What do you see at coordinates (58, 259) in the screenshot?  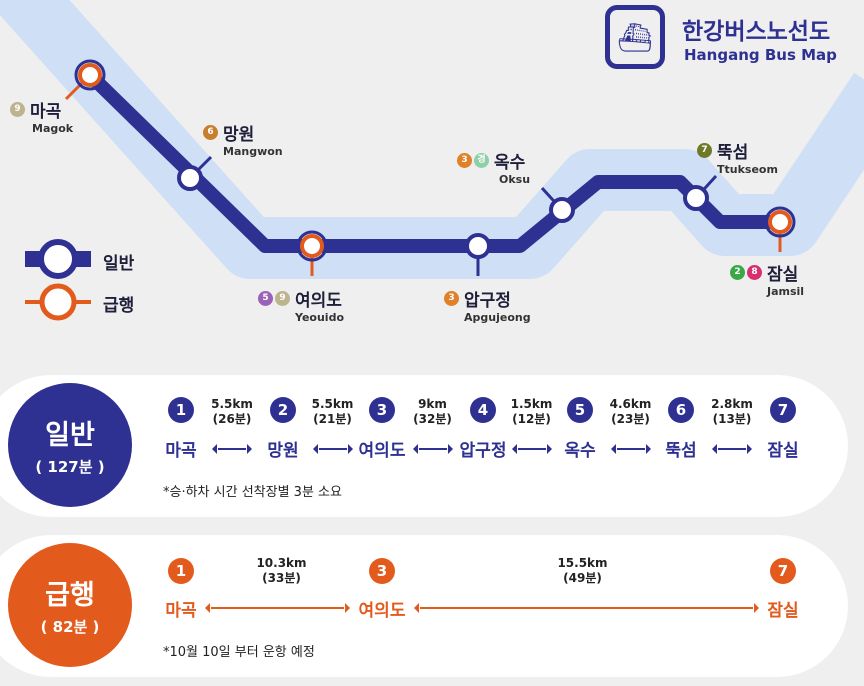 I see `legend-regular-symbol` at bounding box center [58, 259].